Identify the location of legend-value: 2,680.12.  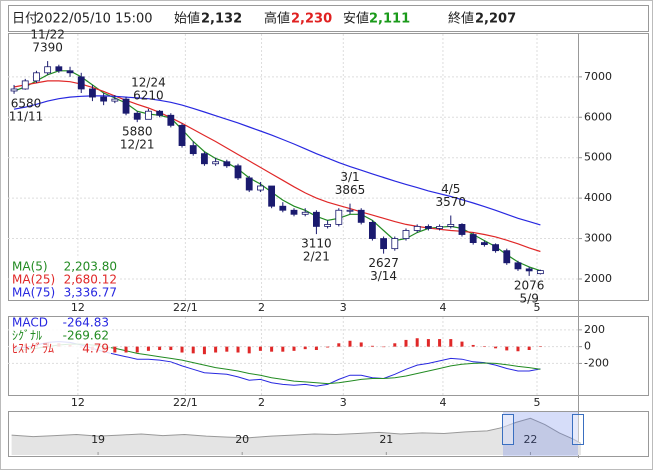
(90, 280).